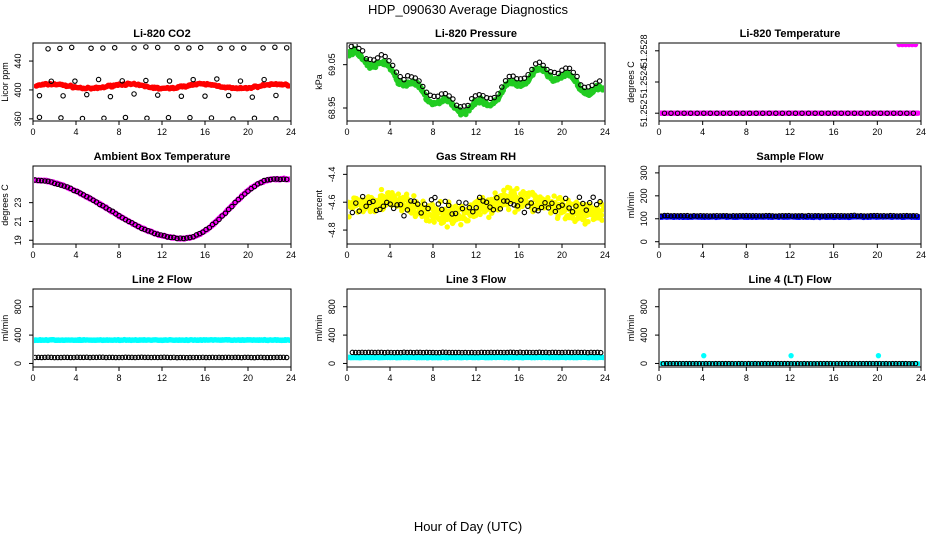 The width and height of the screenshot is (936, 545). I want to click on x-tick-label: 12, so click(162, 378).